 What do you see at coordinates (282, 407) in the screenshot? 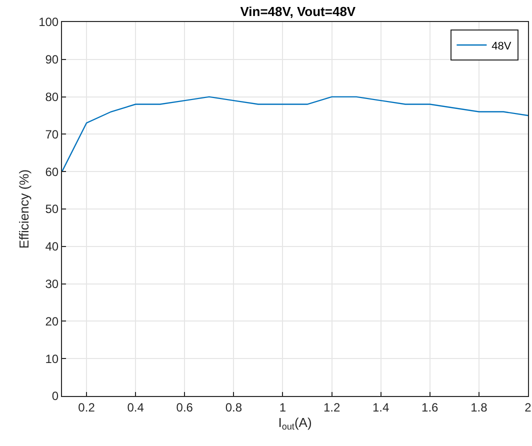
I see `x-tick-label: 1` at bounding box center [282, 407].